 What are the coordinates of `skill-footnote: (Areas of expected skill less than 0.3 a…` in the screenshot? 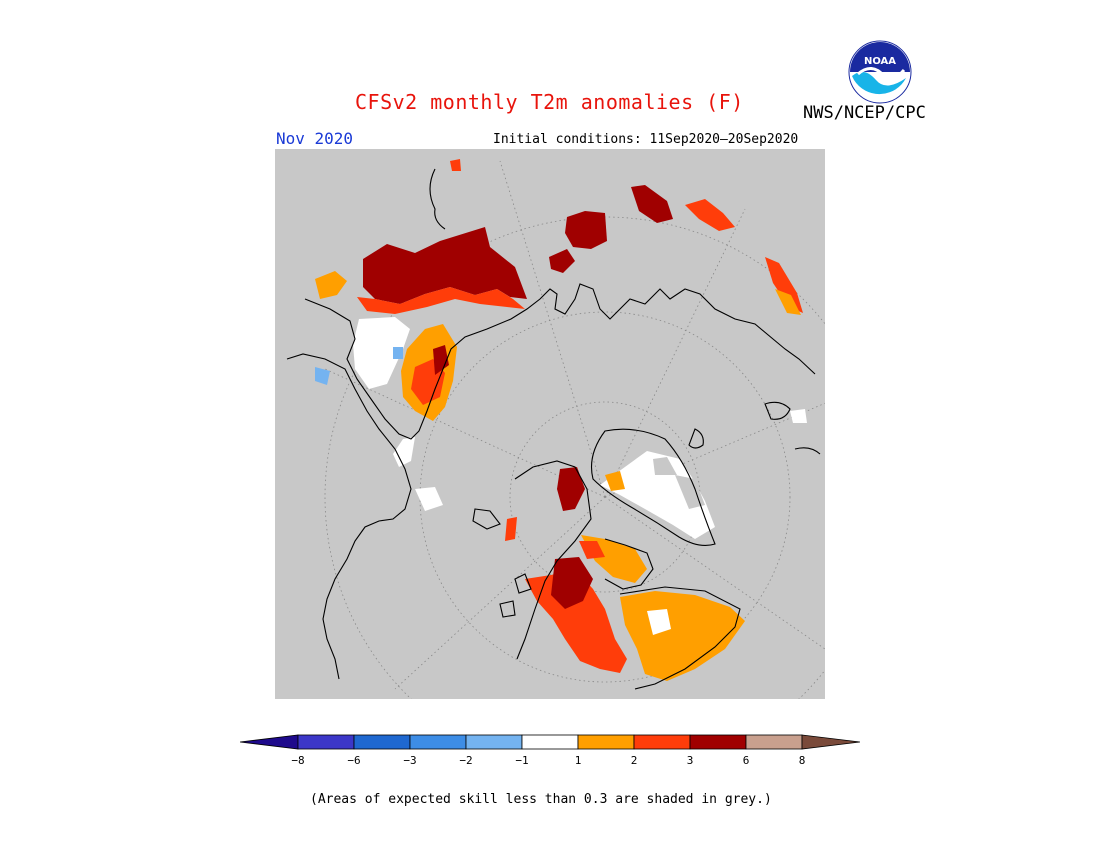 It's located at (541, 799).